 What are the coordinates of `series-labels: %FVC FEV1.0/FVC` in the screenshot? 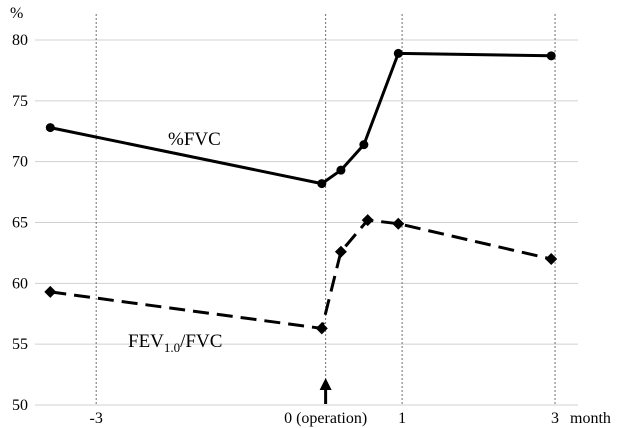 It's located at (175, 242).